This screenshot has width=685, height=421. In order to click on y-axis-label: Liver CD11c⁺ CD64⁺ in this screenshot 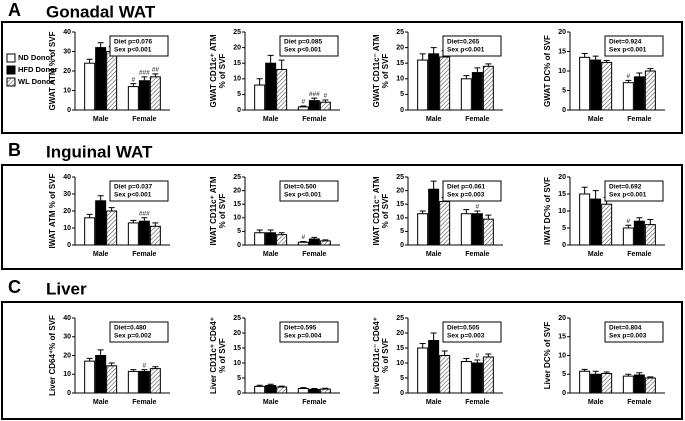, I will do `click(213, 355)`.